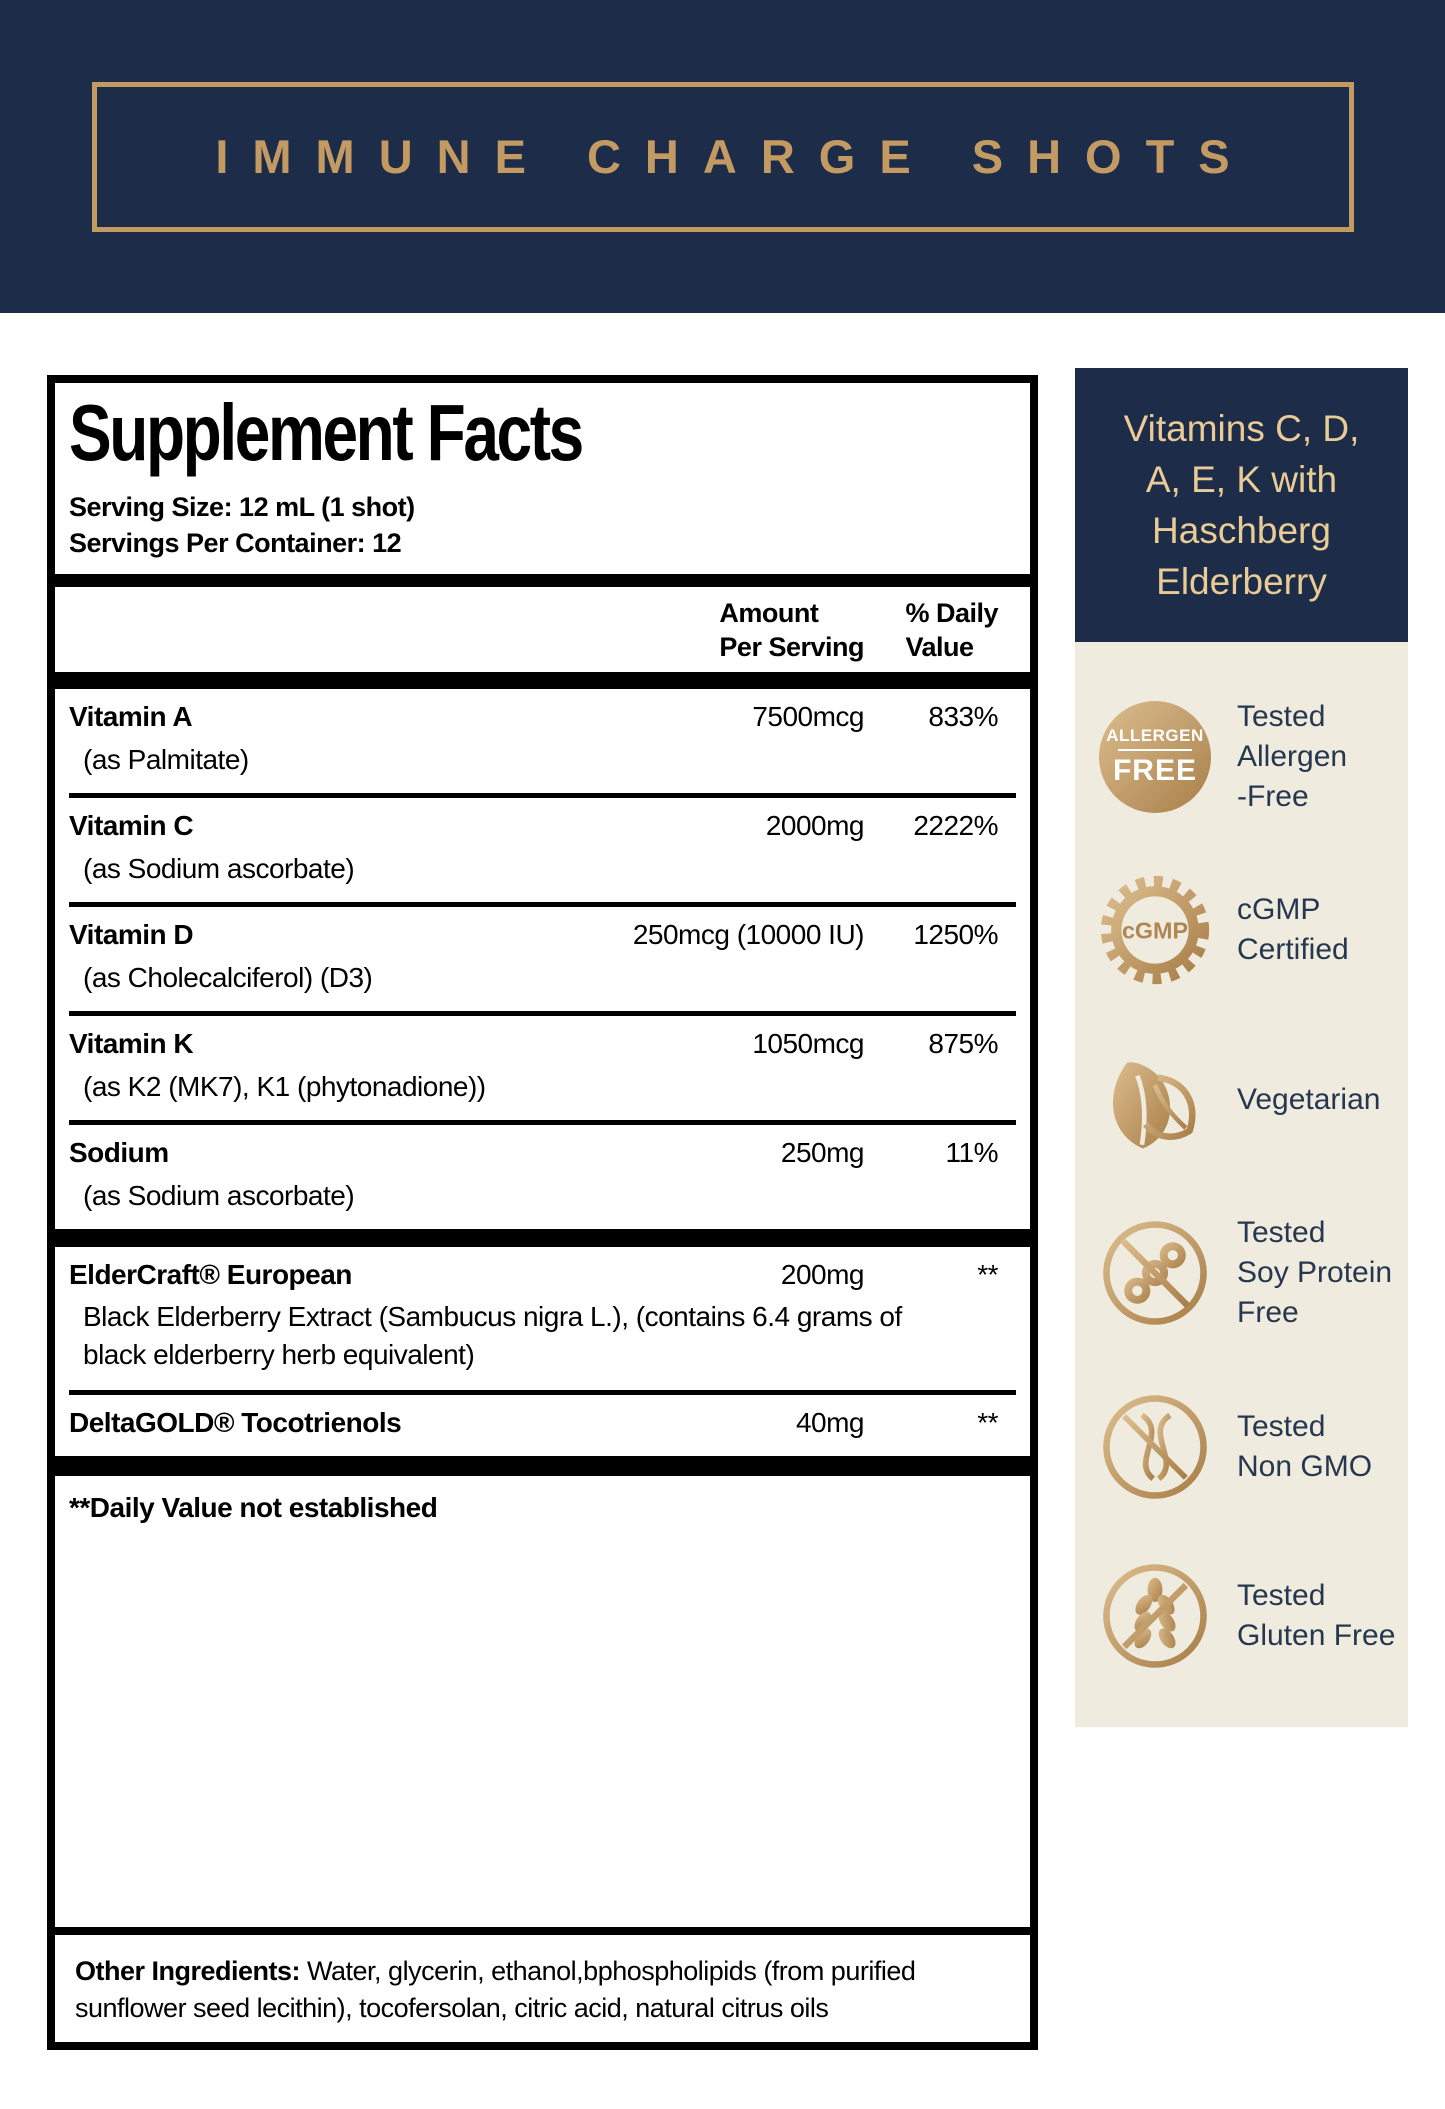 This screenshot has height=2109, width=1445. Describe the element at coordinates (210, 1275) in the screenshot. I see `ingredient-name: ElderCraft® European` at that location.